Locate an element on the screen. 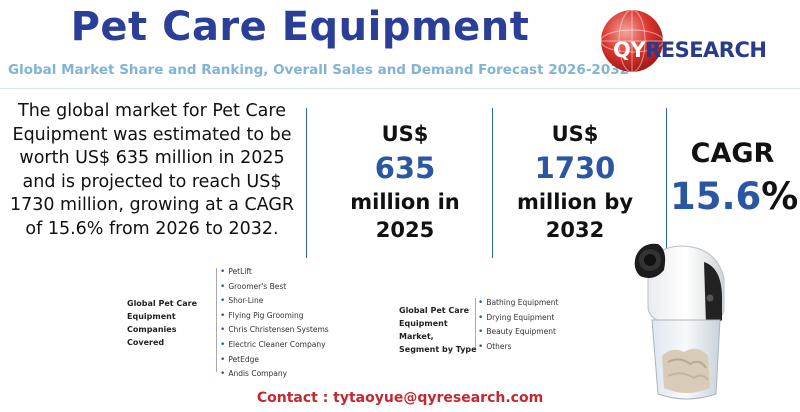 This screenshot has height=412, width=800. cagr-label: CAGR is located at coordinates (732, 153).